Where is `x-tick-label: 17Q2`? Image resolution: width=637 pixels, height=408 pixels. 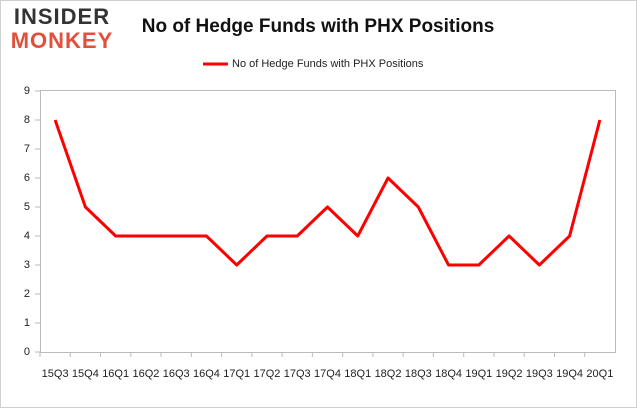
x-tick-label: 17Q2 is located at coordinates (267, 374).